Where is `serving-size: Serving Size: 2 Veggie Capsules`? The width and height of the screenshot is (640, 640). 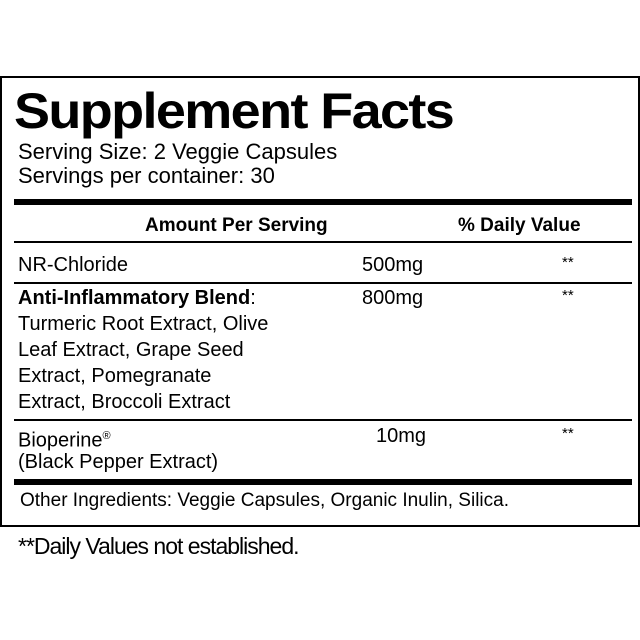
serving-size: Serving Size: 2 Veggie Capsules is located at coordinates (178, 151).